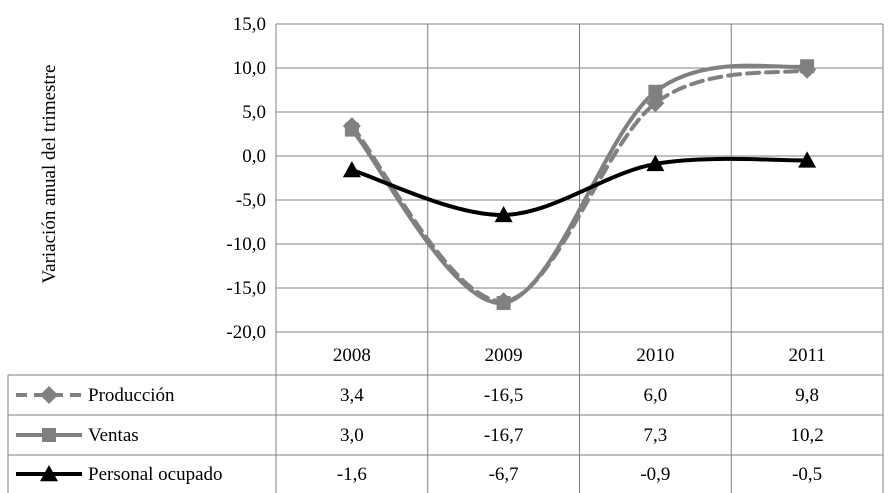 This screenshot has height=493, width=890. Describe the element at coordinates (246, 332) in the screenshot. I see `y-tick-label: -20,0` at that location.